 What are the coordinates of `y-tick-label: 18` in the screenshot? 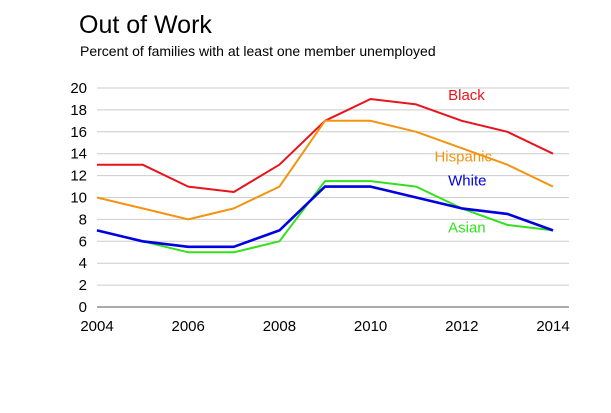 It's located at (78, 110).